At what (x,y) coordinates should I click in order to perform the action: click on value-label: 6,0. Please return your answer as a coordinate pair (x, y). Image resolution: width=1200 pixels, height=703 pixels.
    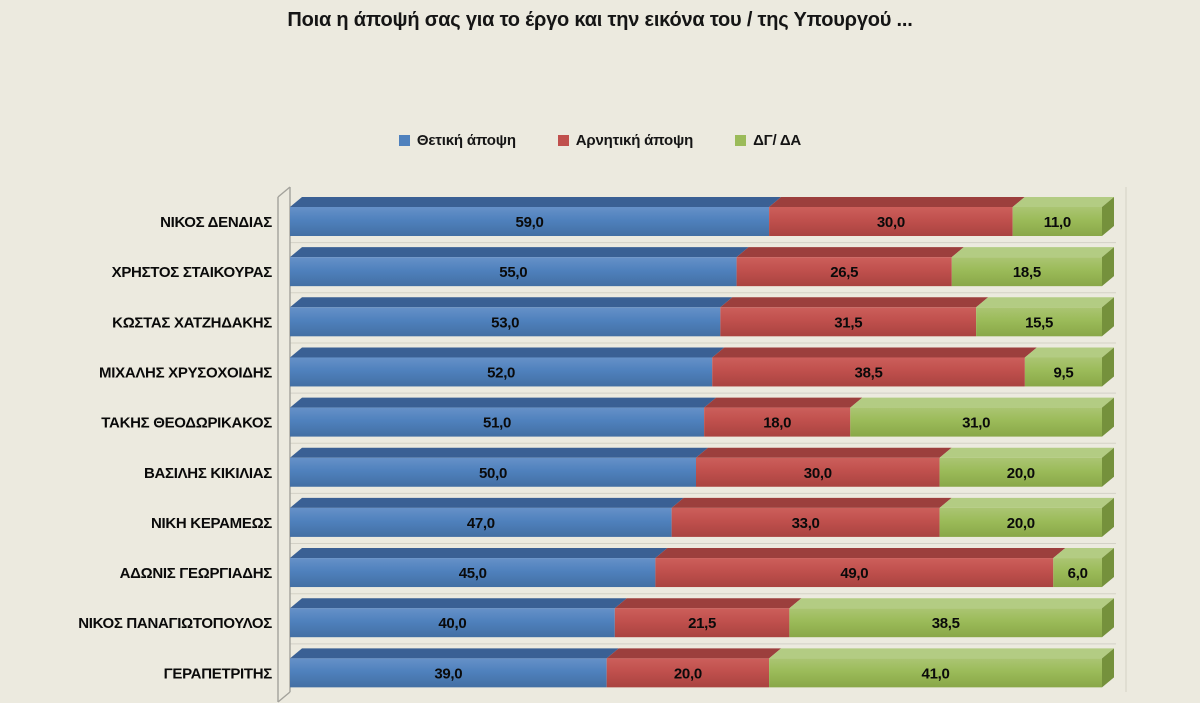
    Looking at the image, I should click on (1078, 573).